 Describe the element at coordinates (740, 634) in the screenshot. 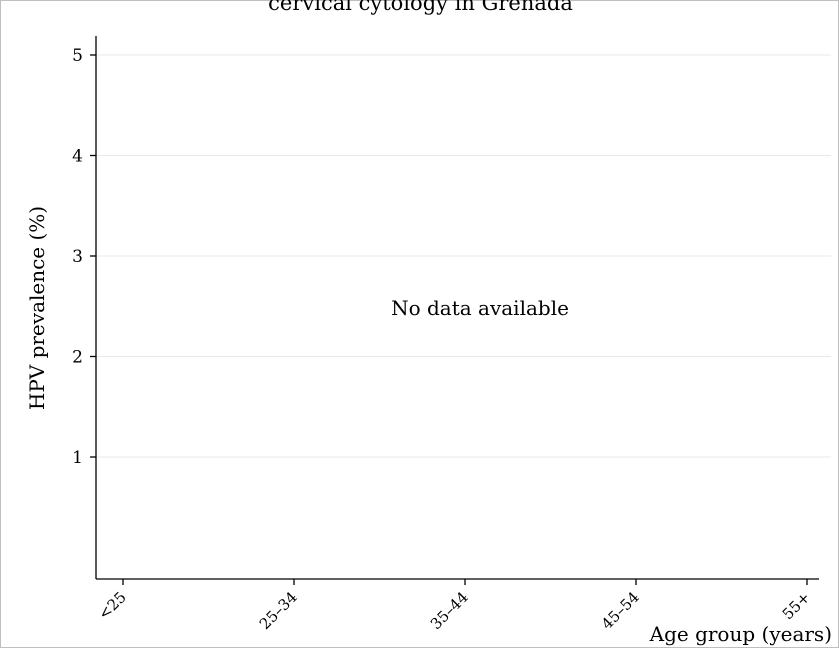

I see `x-axis-label: Age group (years)` at that location.